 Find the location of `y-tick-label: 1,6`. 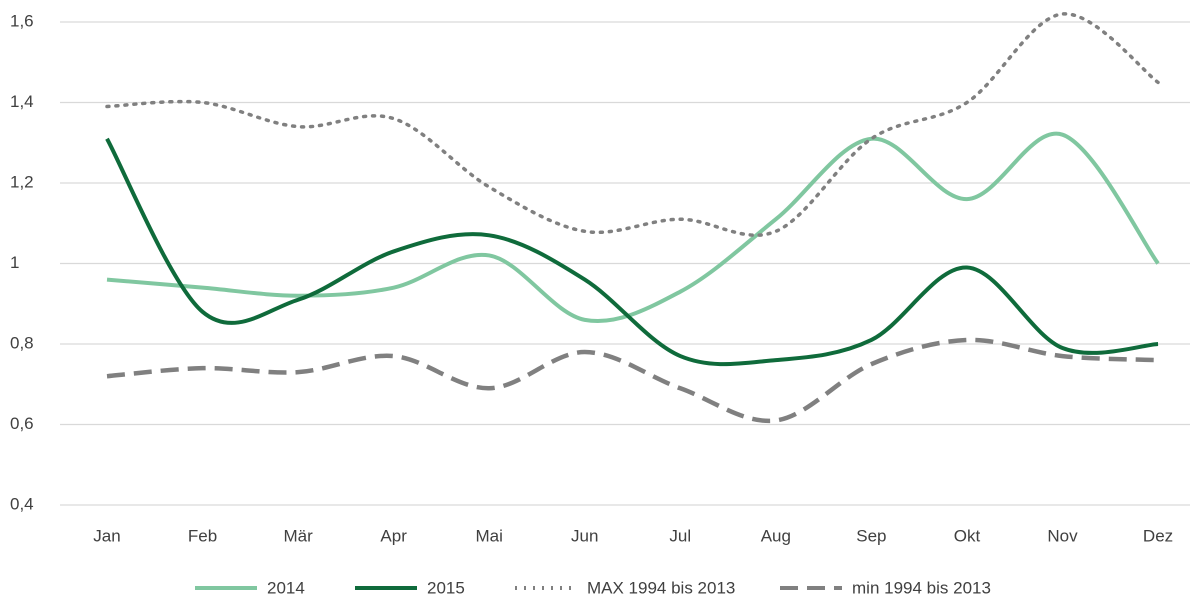

y-tick-label: 1,6 is located at coordinates (22, 20).